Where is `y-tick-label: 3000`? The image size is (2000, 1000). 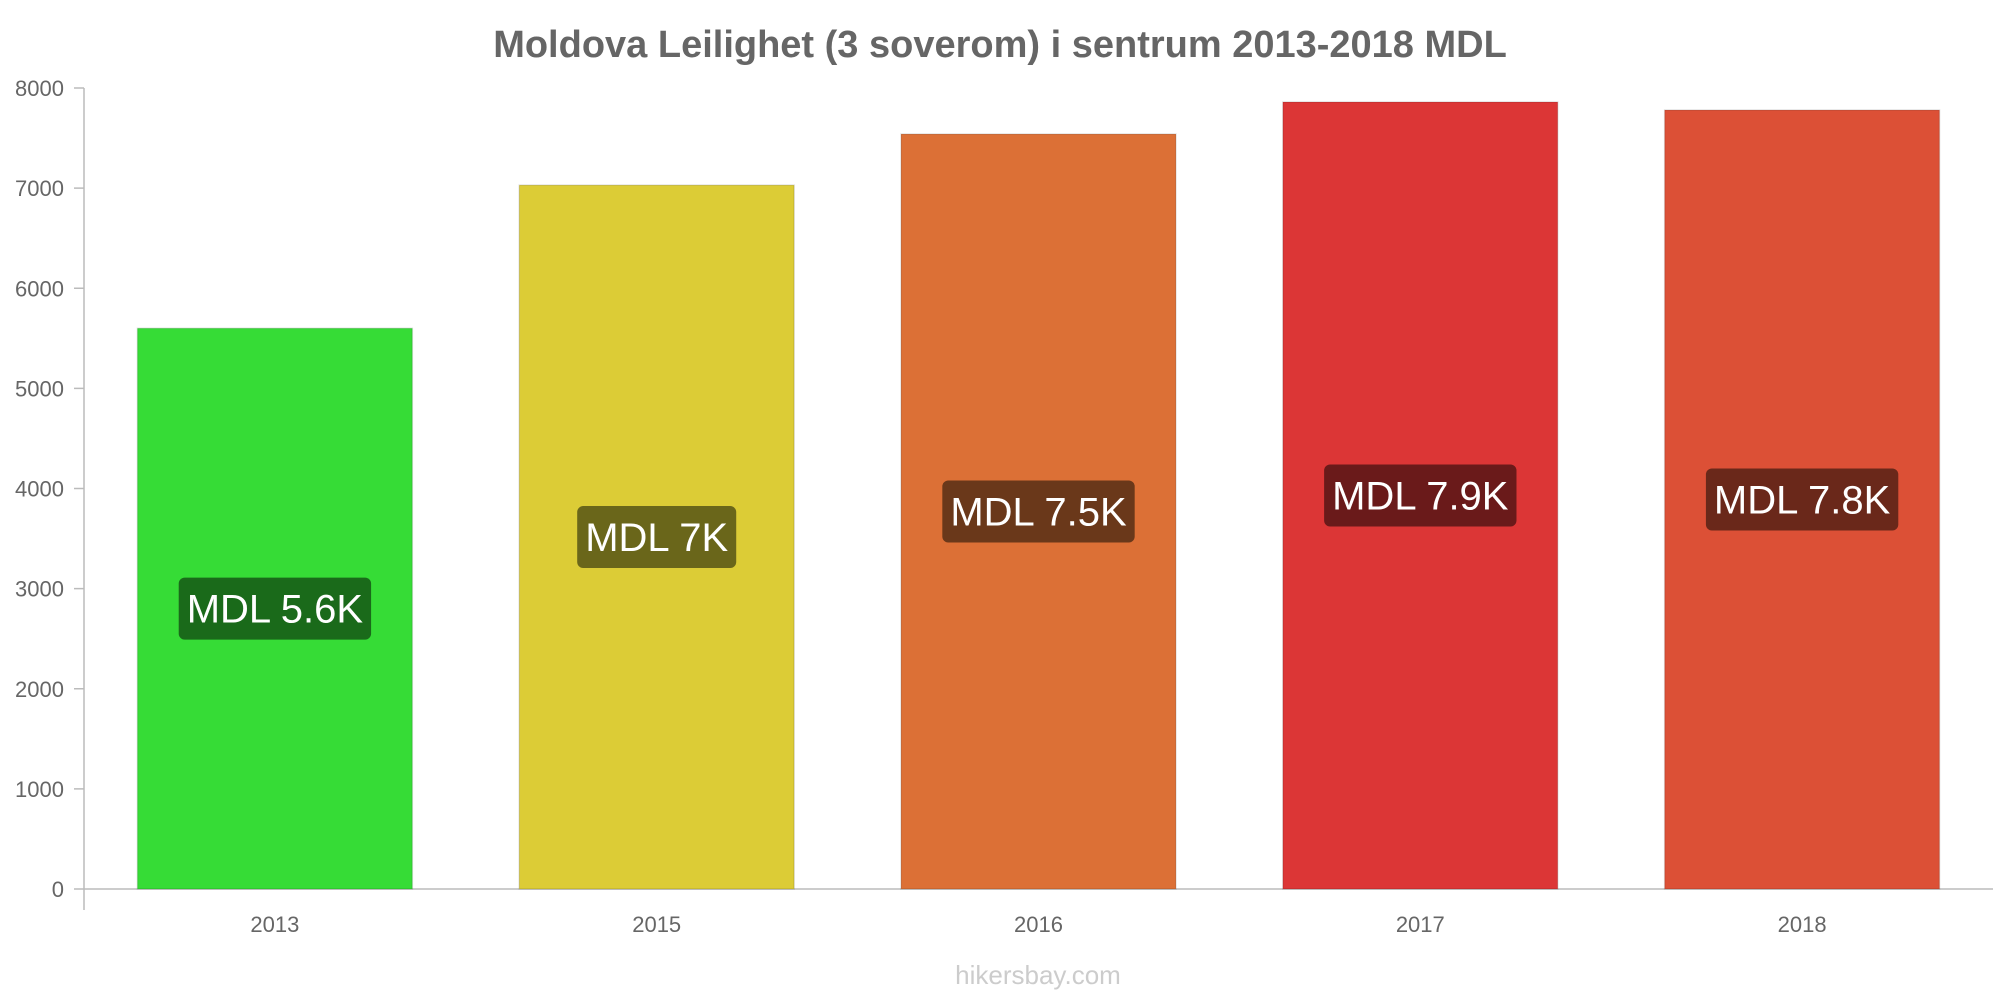
y-tick-label: 3000 is located at coordinates (39, 589).